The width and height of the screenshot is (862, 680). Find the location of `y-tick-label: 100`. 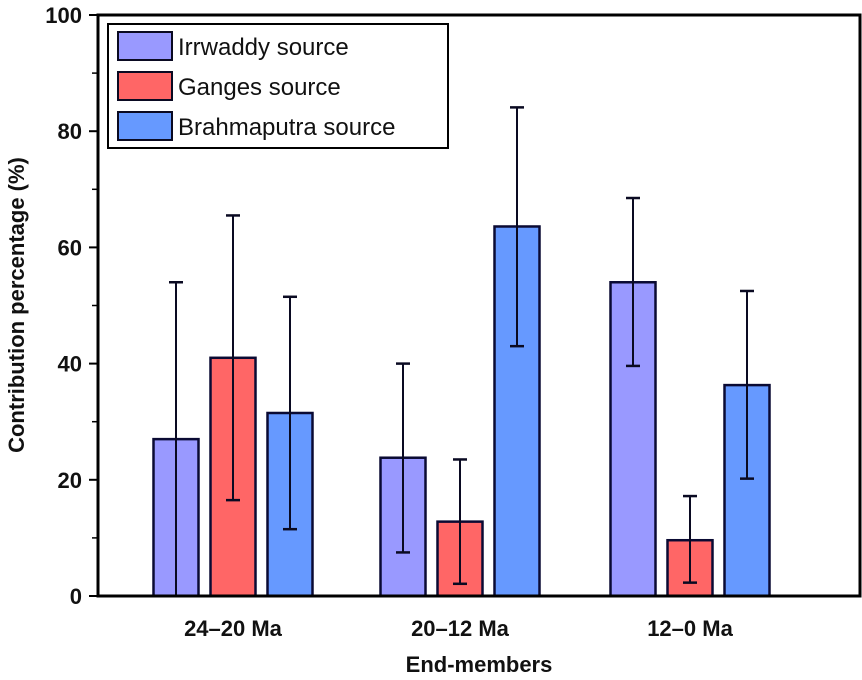

y-tick-label: 100 is located at coordinates (63, 15).